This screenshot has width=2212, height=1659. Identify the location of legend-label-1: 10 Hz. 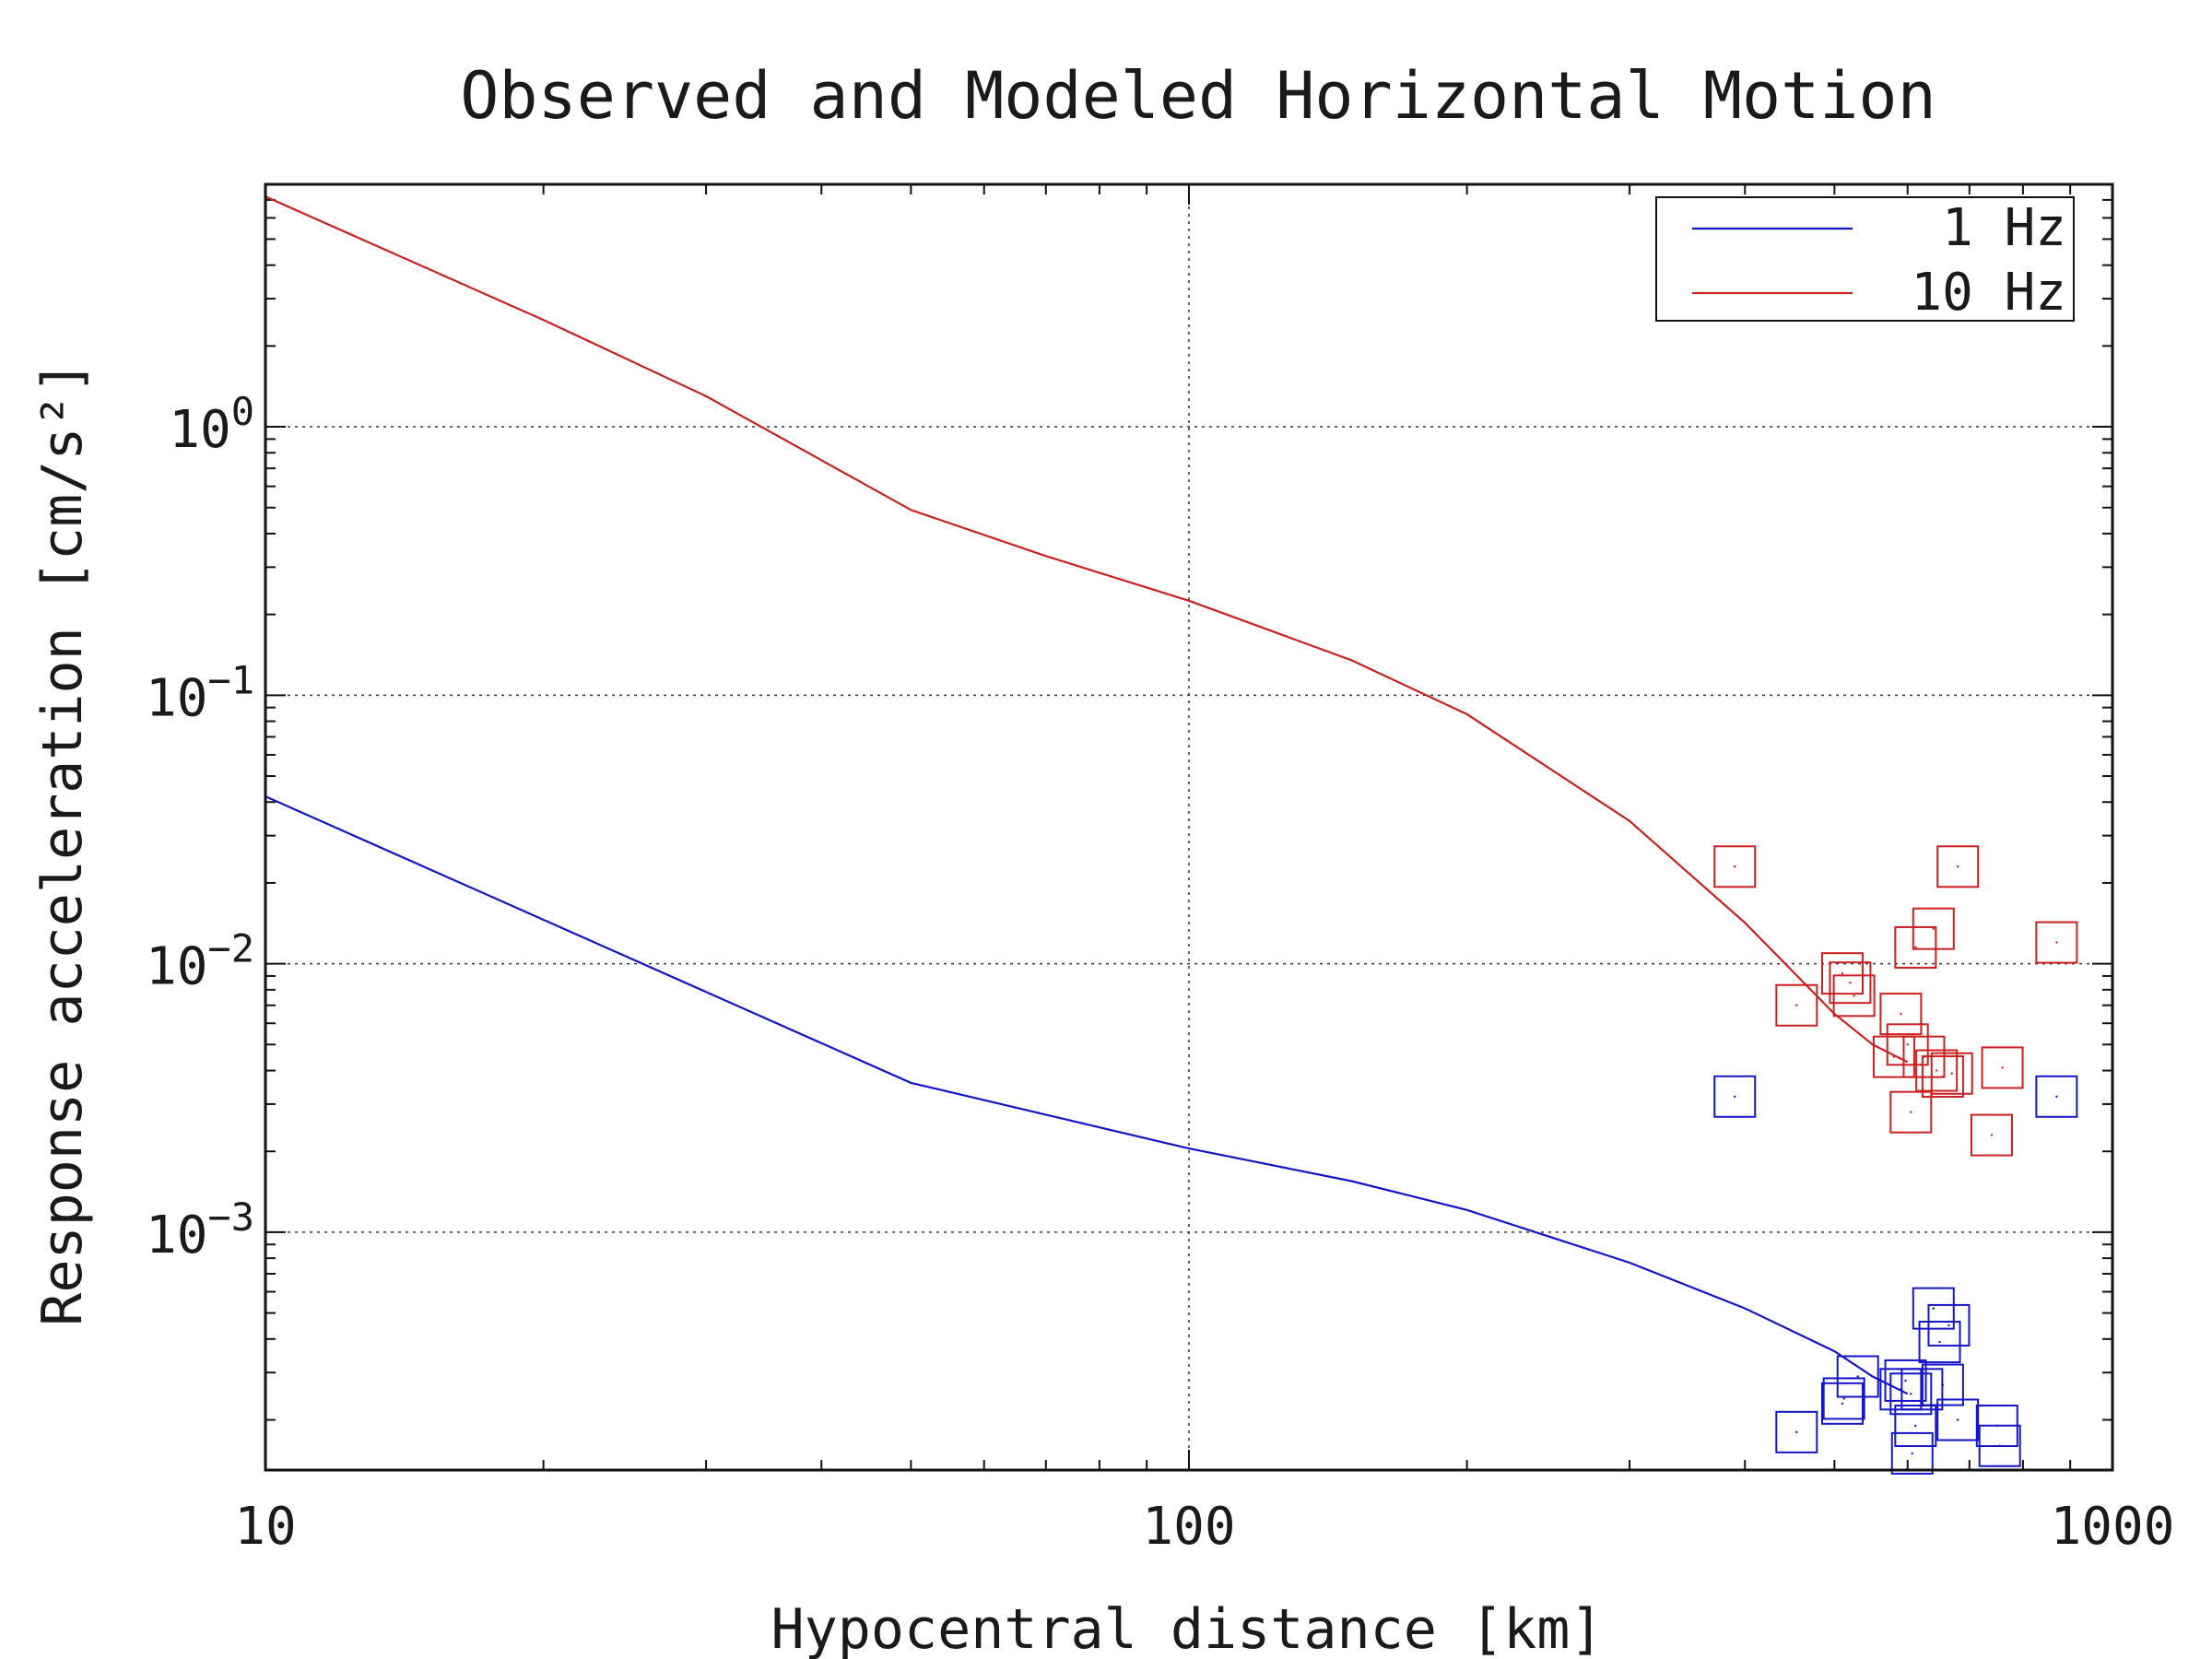
(1988, 293).